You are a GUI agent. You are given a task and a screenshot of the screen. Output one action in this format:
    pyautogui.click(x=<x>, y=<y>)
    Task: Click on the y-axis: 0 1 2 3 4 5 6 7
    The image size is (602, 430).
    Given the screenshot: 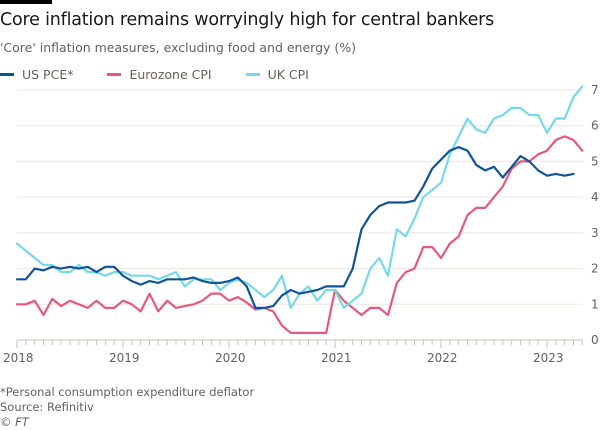 What is the action you would take?
    pyautogui.click(x=595, y=215)
    